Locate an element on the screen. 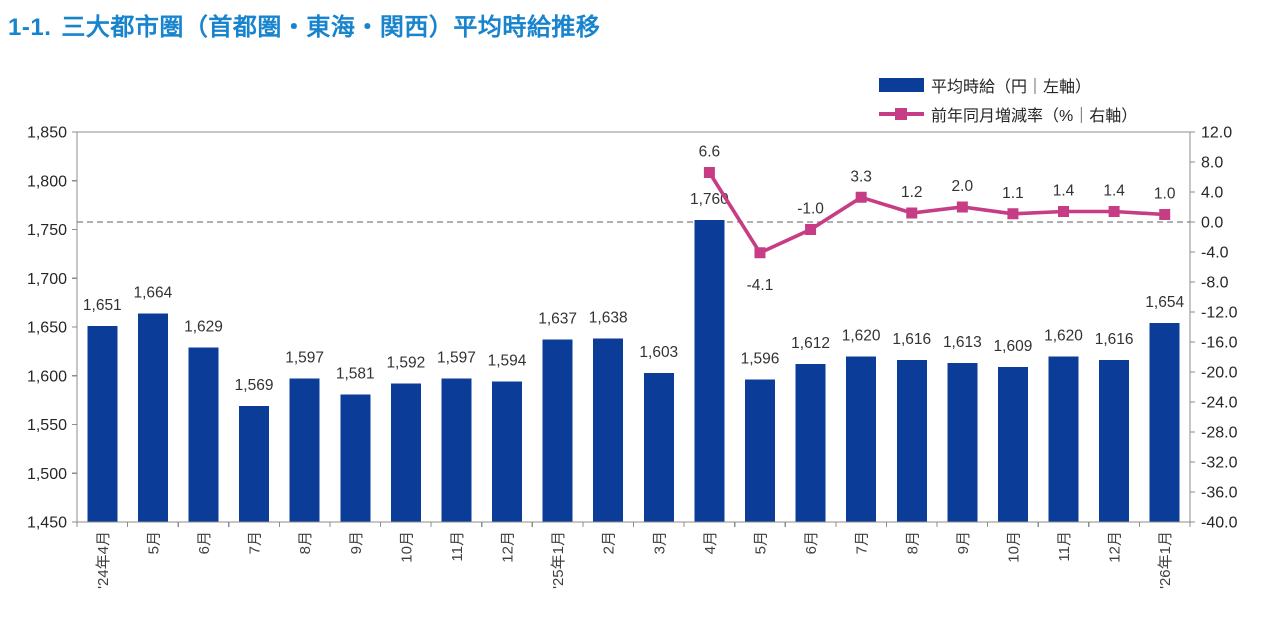 This screenshot has width=1274, height=634. right-axis-label: -20.0 is located at coordinates (1219, 373).